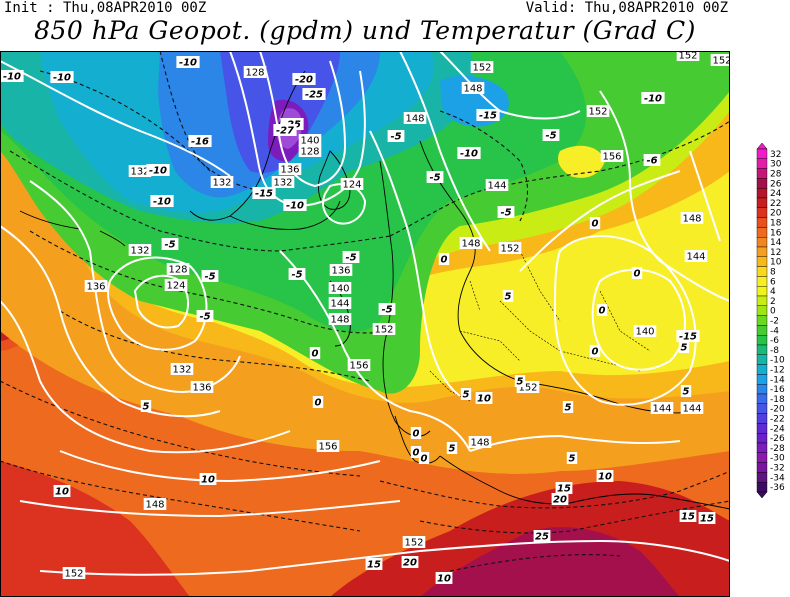 The height and width of the screenshot is (597, 790). Describe the element at coordinates (774, 322) in the screenshot. I see `legend-level-label: -2` at that location.